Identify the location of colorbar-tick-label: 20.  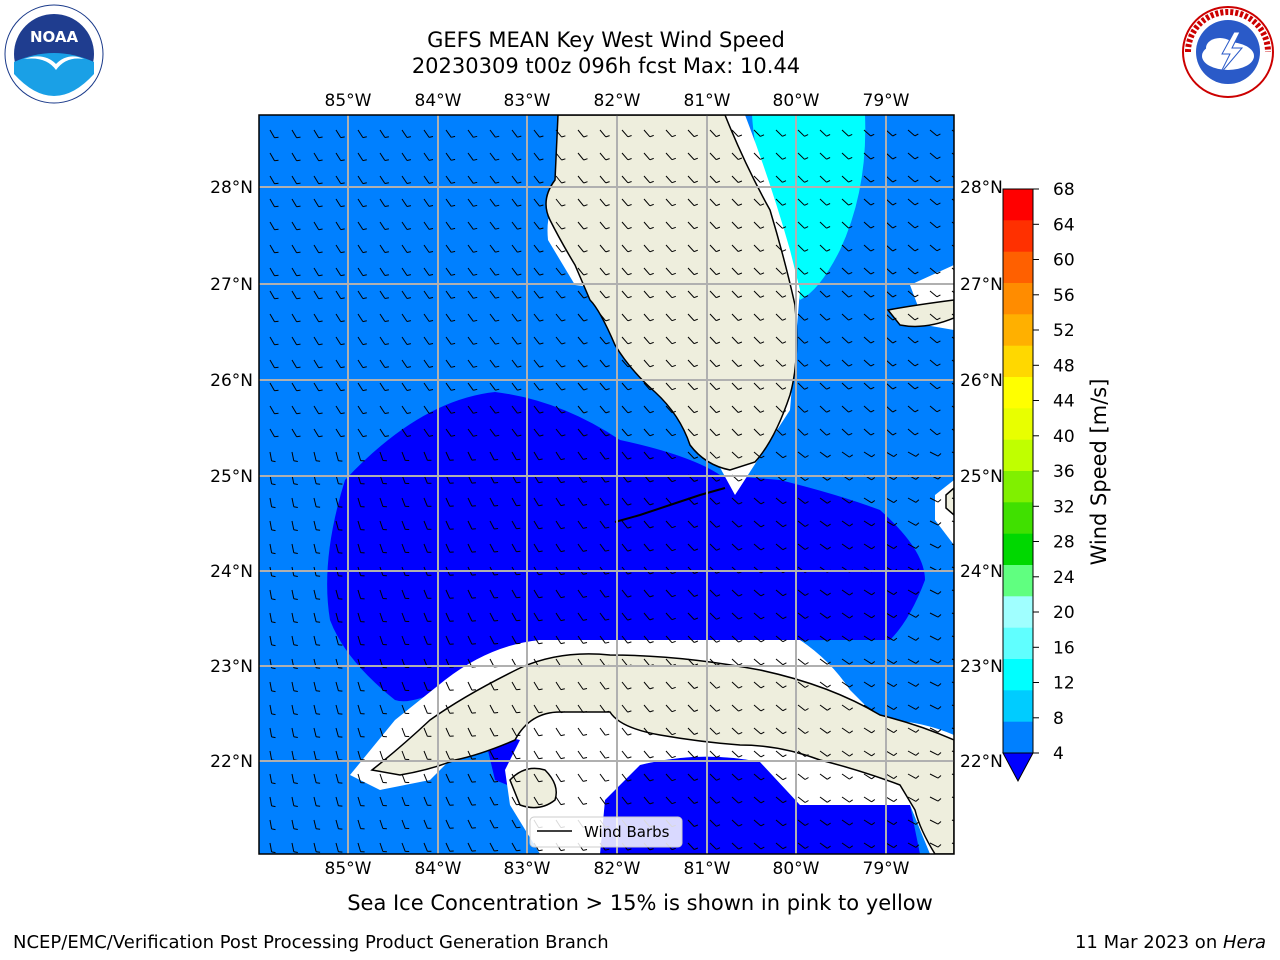
(1064, 613).